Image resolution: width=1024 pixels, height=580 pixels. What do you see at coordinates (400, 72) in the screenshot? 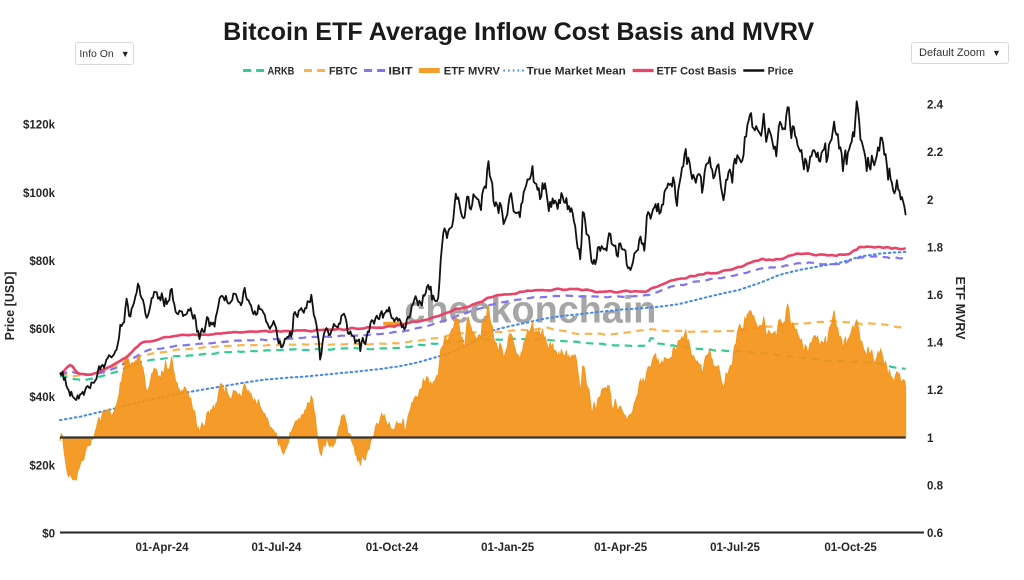
I see `svg-text: IBIT` at bounding box center [400, 72].